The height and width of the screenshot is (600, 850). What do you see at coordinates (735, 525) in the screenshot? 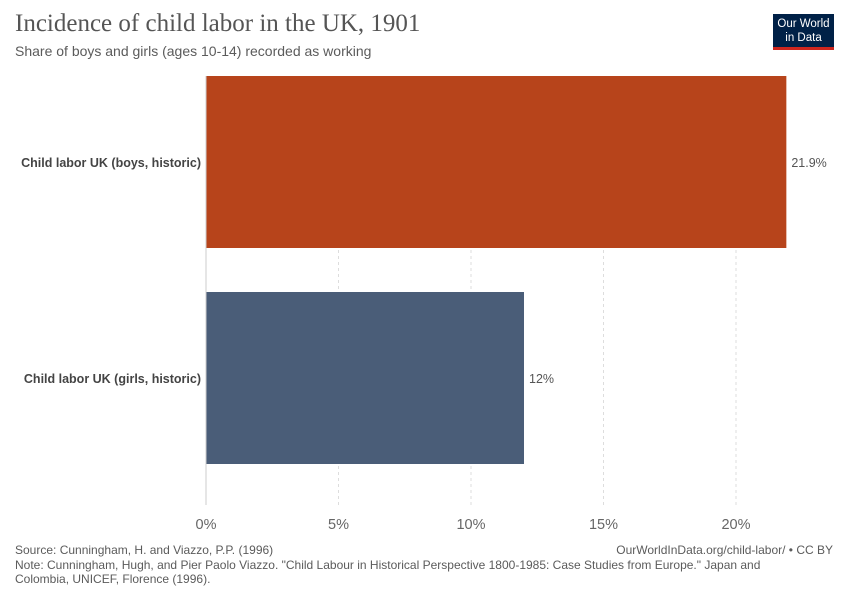
I see `x-tick-label: 20%` at bounding box center [735, 525].